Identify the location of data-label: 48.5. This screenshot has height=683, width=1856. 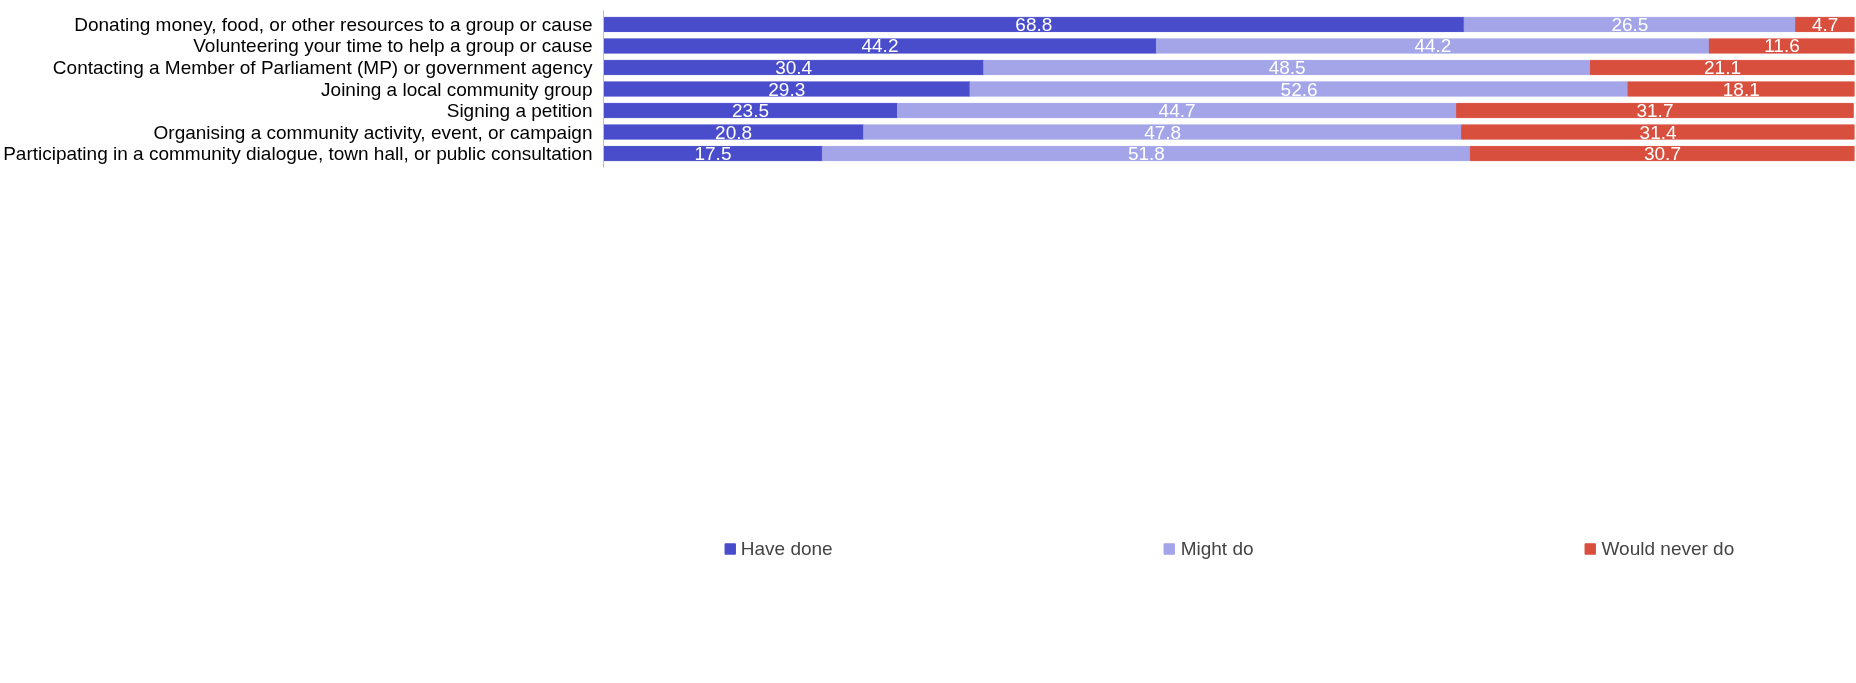
(1287, 67).